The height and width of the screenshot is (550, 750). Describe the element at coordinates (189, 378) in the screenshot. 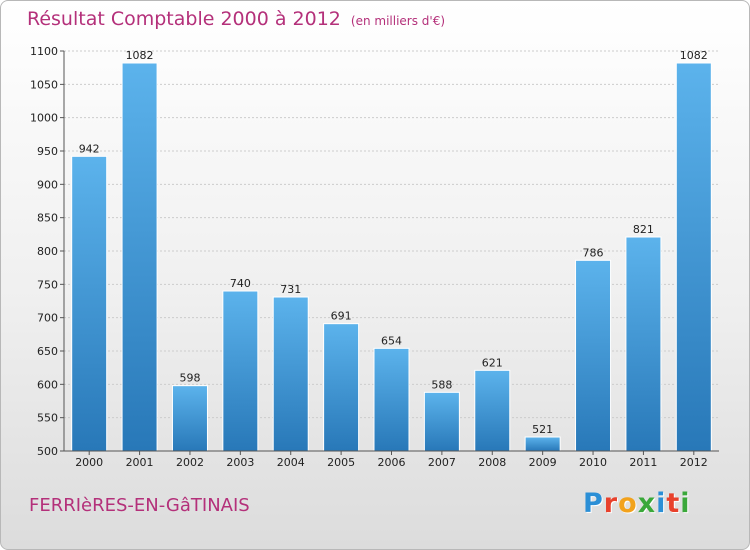

I see `data-label-2002: 598` at that location.